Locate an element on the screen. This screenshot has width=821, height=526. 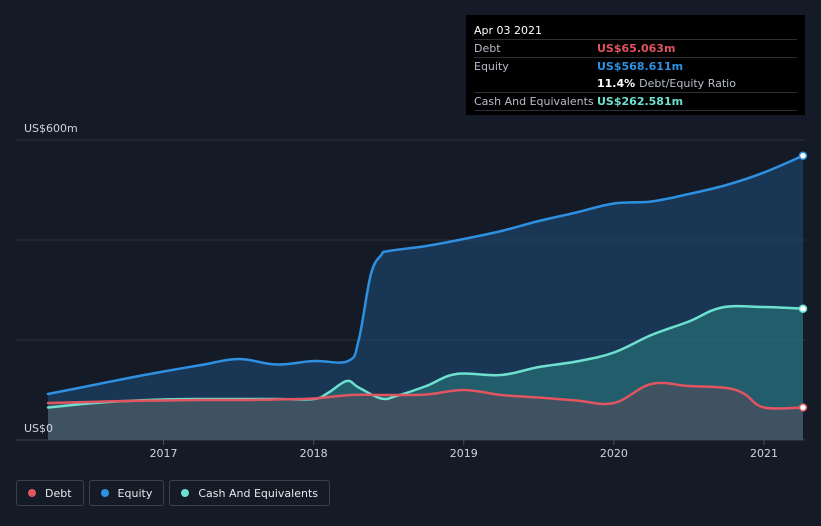
x-tick-label-2017: 2017 is located at coordinates (164, 453).